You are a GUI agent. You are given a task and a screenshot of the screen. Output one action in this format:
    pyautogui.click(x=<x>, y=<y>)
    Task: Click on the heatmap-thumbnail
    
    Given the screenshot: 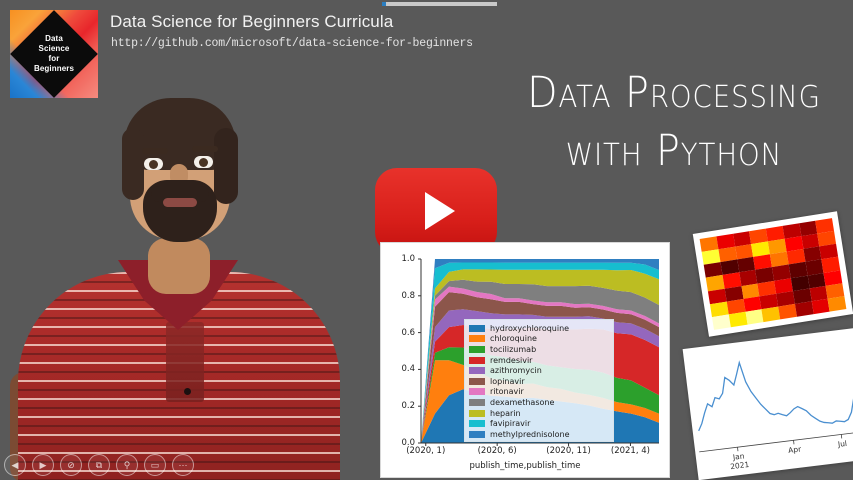 What is the action you would take?
    pyautogui.click(x=772, y=274)
    